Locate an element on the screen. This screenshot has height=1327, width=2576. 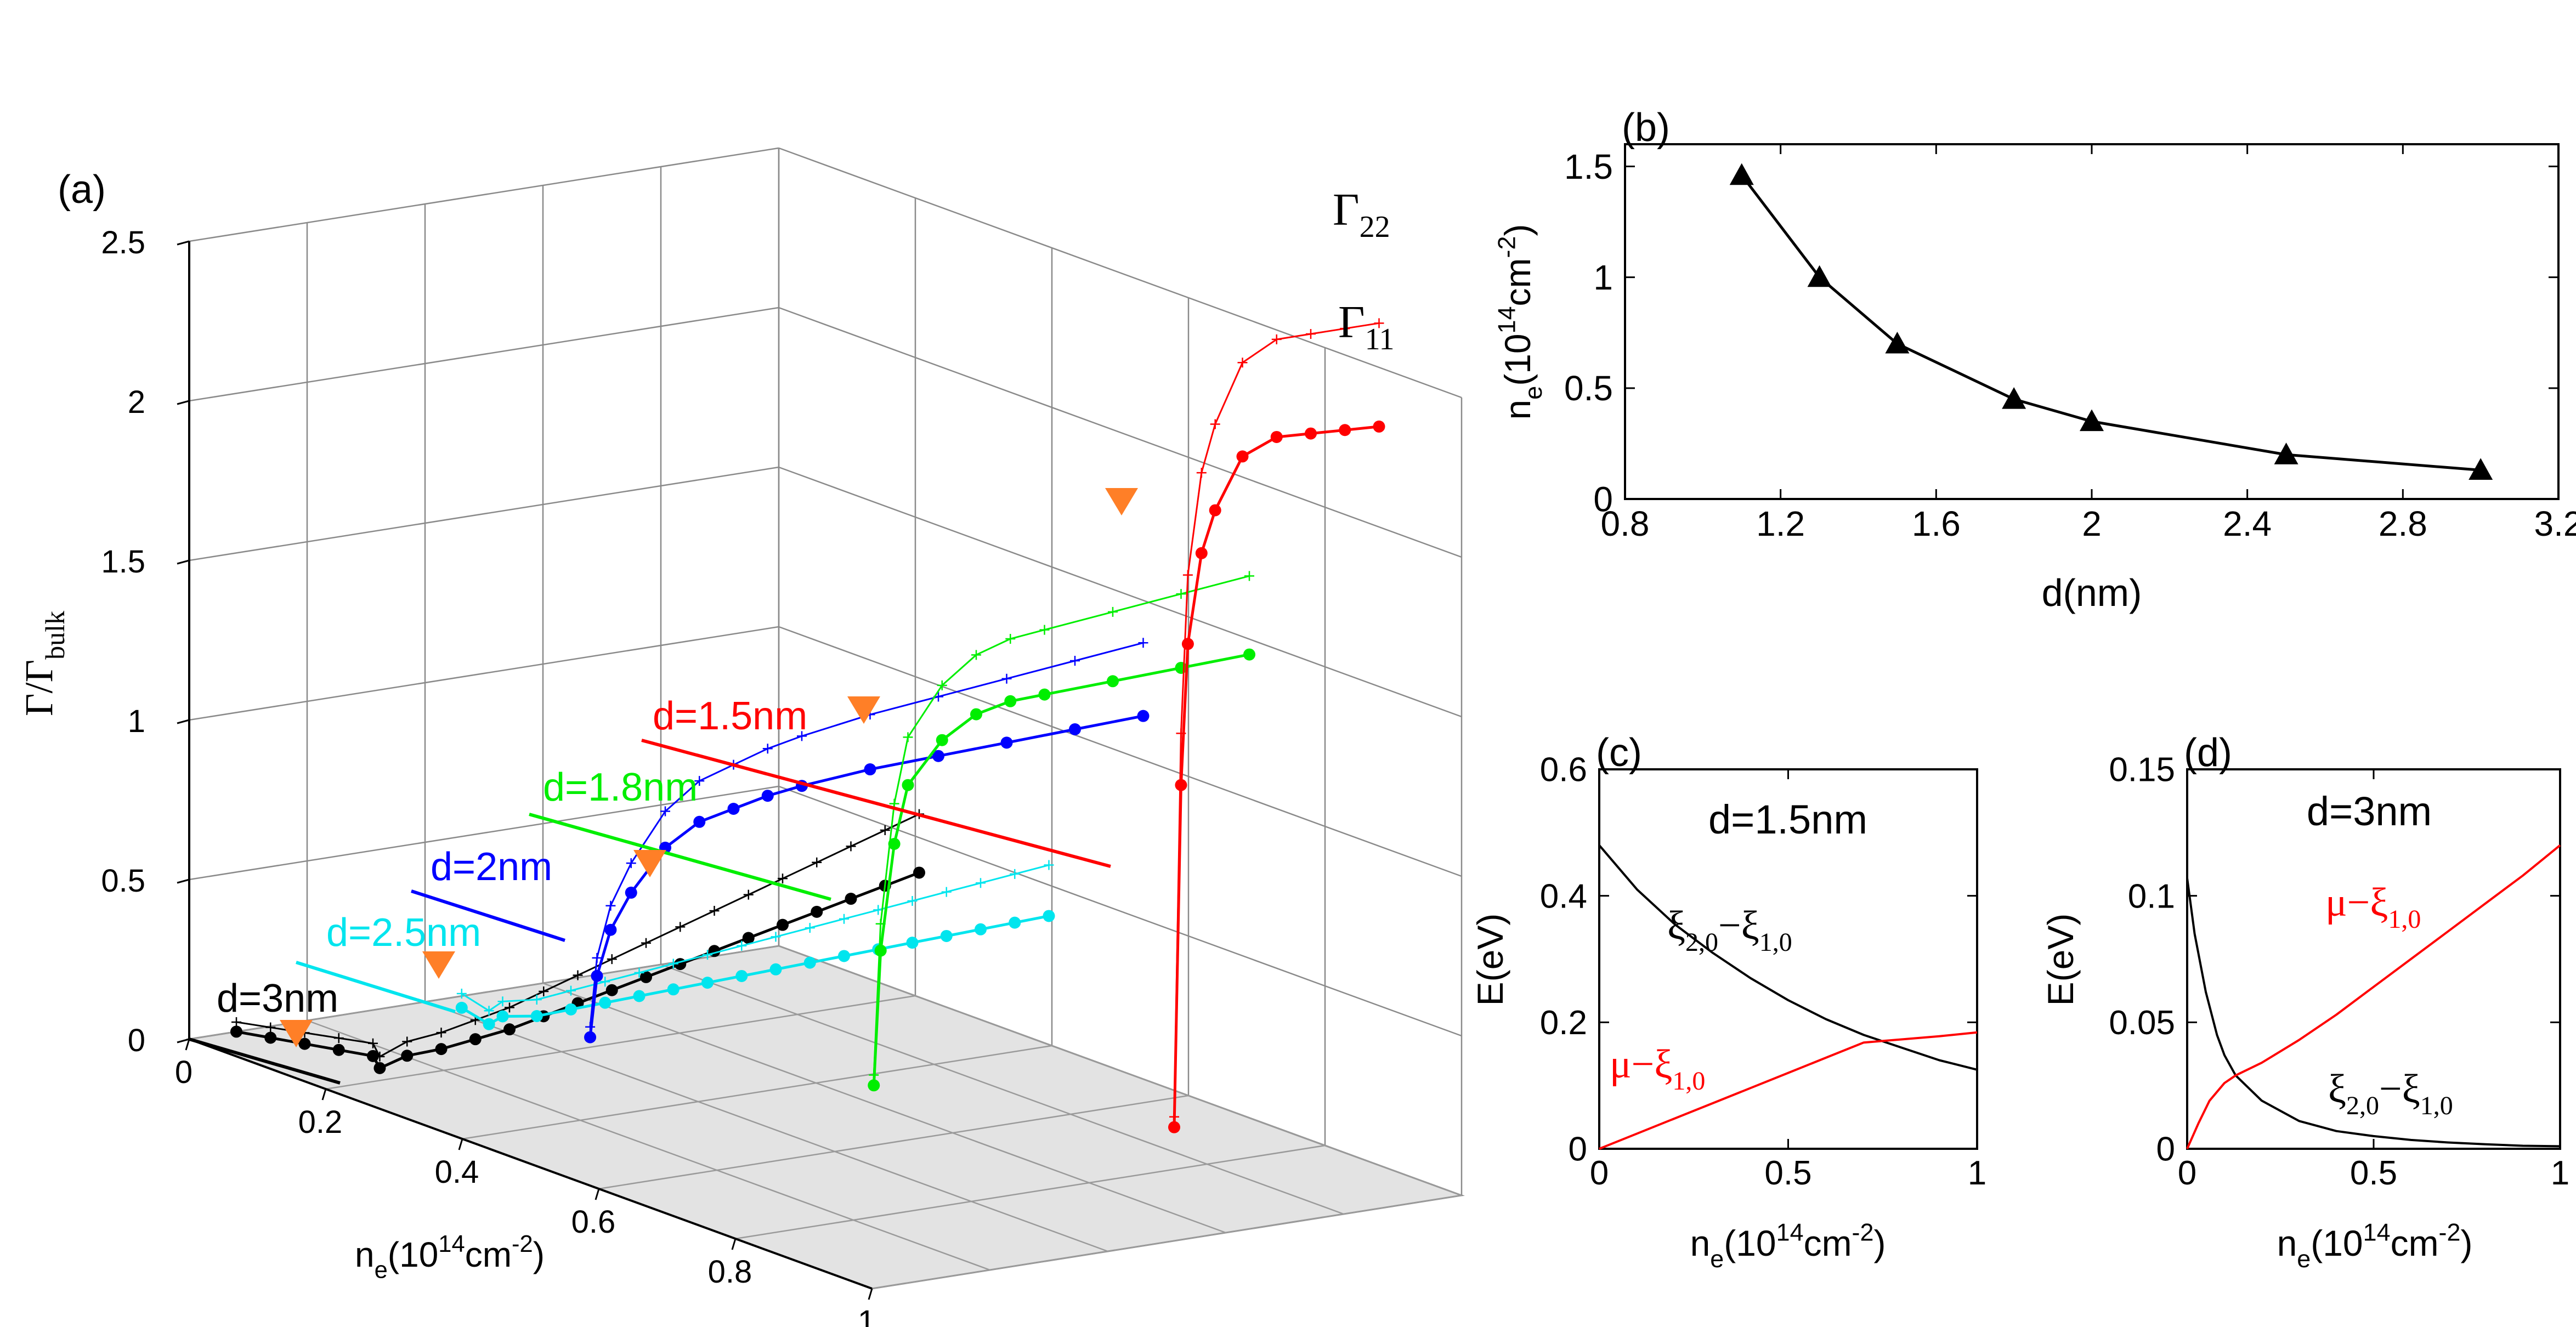
y-tick-label: 0.6 is located at coordinates (1564, 770).